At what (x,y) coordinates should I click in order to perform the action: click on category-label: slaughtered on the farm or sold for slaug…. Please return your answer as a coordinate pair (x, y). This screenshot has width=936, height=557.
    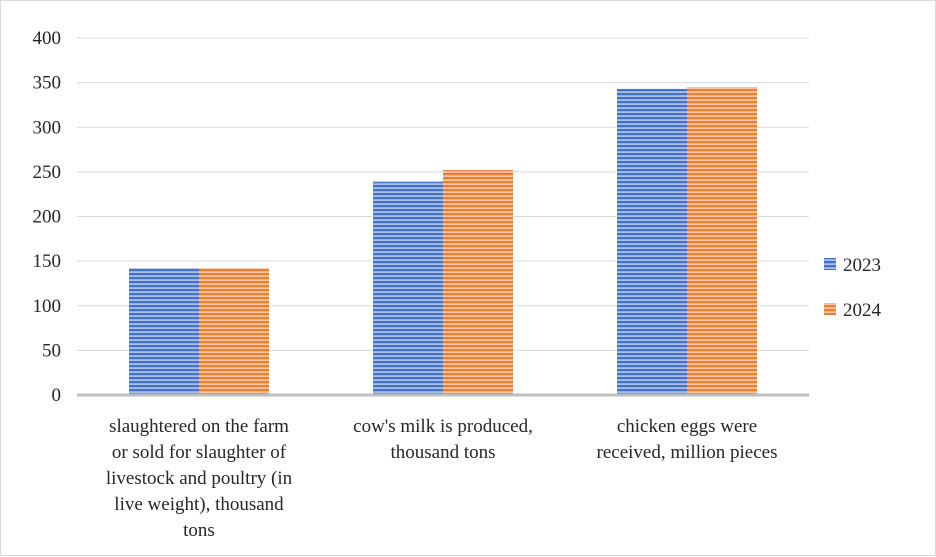
    Looking at the image, I should click on (199, 478).